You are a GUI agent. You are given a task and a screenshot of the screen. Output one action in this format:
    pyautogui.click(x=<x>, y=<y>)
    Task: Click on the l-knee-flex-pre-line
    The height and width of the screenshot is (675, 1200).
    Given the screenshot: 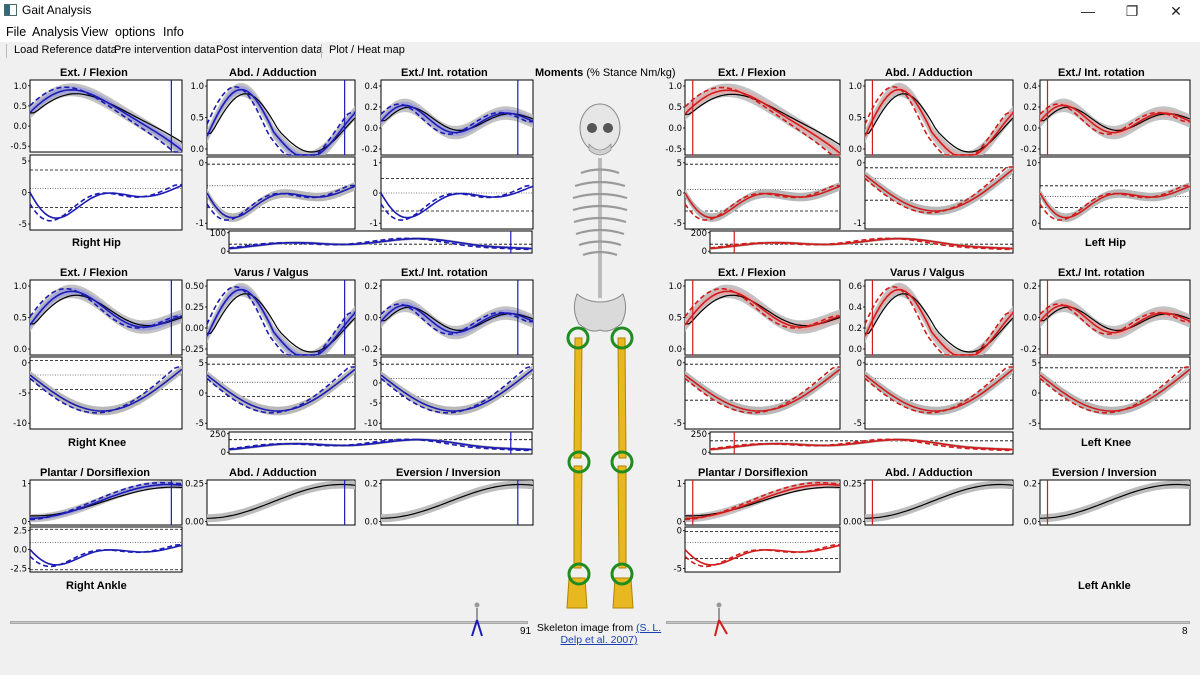 What is the action you would take?
    pyautogui.click(x=762, y=308)
    